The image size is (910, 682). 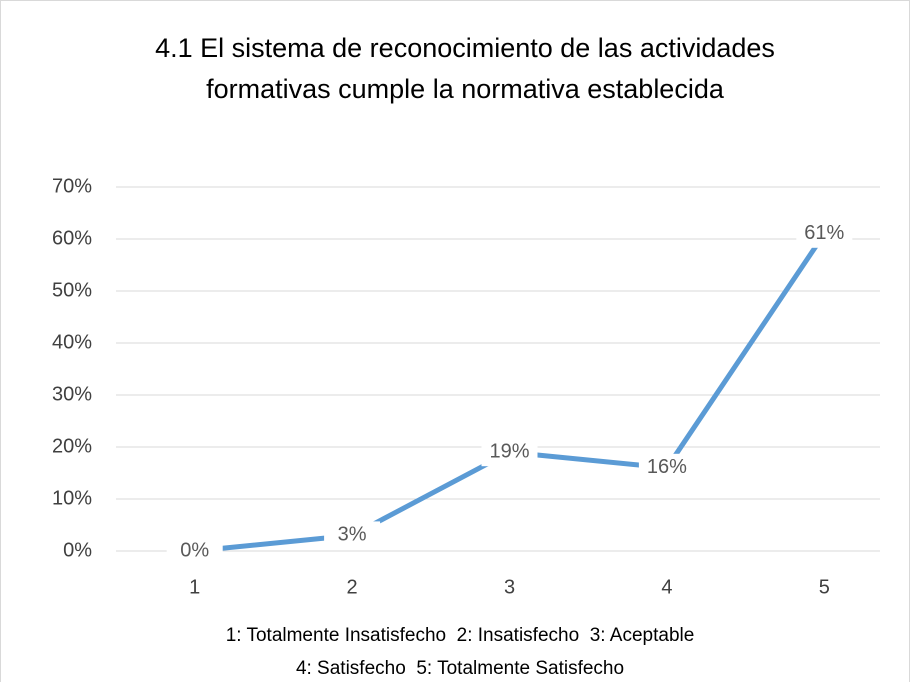 I want to click on y-tick-label: 0%, so click(x=77, y=550).